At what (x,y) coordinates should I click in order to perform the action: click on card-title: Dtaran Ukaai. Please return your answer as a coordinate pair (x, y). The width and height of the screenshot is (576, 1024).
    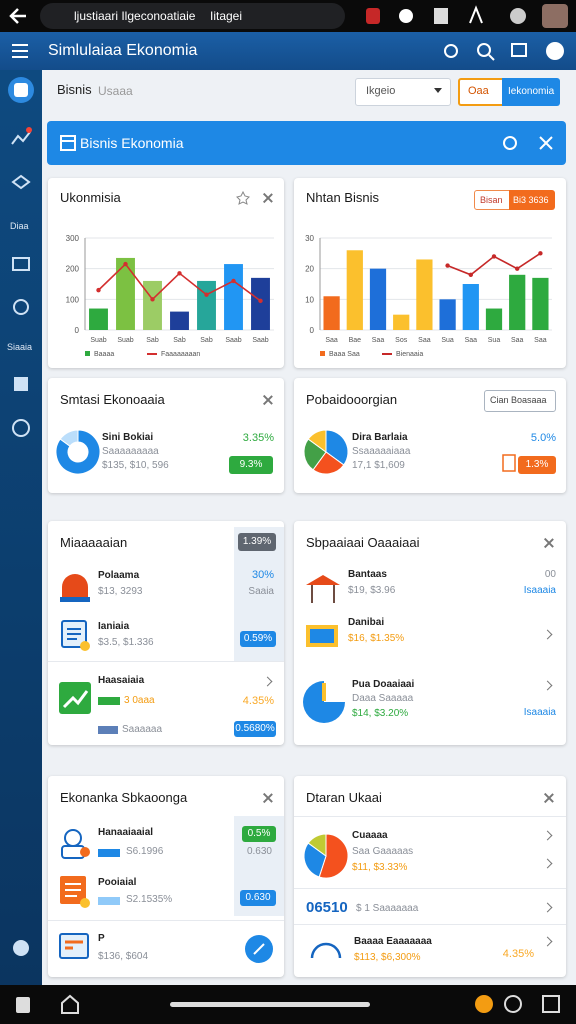
    Looking at the image, I should click on (344, 797).